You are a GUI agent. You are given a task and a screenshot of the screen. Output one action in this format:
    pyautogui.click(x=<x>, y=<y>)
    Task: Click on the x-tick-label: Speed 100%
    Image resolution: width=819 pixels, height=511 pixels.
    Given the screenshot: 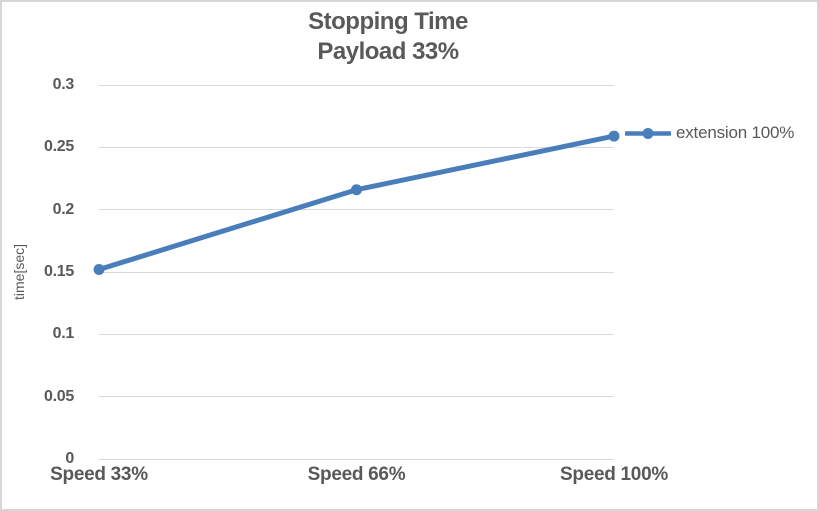 What is the action you would take?
    pyautogui.click(x=614, y=474)
    